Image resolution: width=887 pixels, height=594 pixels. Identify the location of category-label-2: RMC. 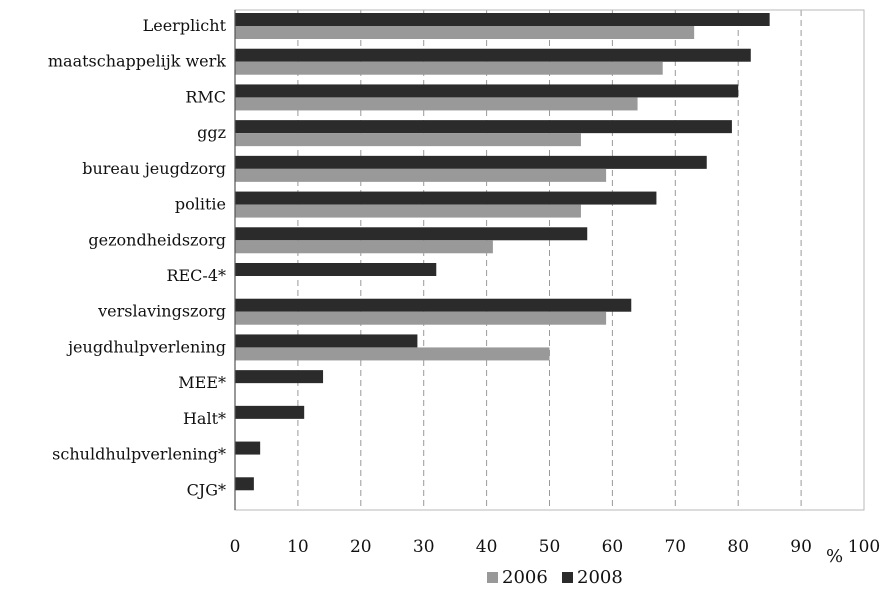
(205, 96).